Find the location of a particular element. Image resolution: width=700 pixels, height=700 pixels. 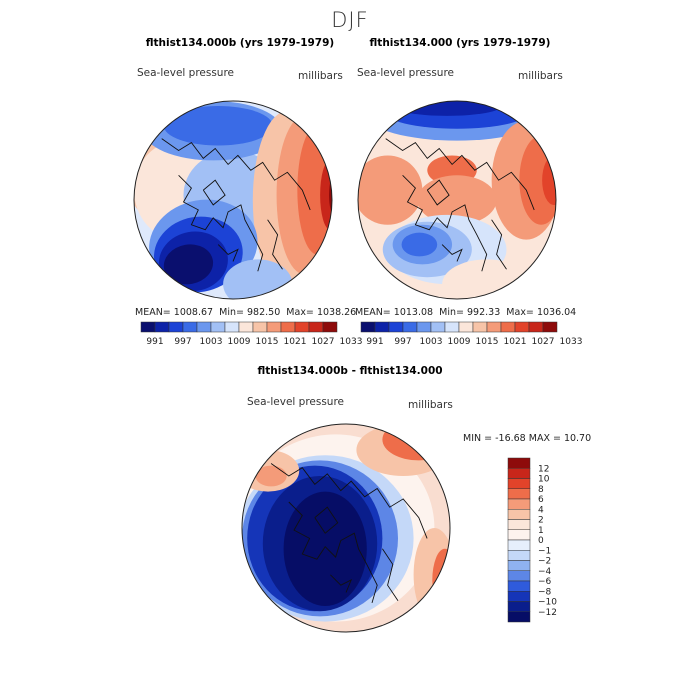

colorbar-3-tick-label: −12 is located at coordinates (547, 613).